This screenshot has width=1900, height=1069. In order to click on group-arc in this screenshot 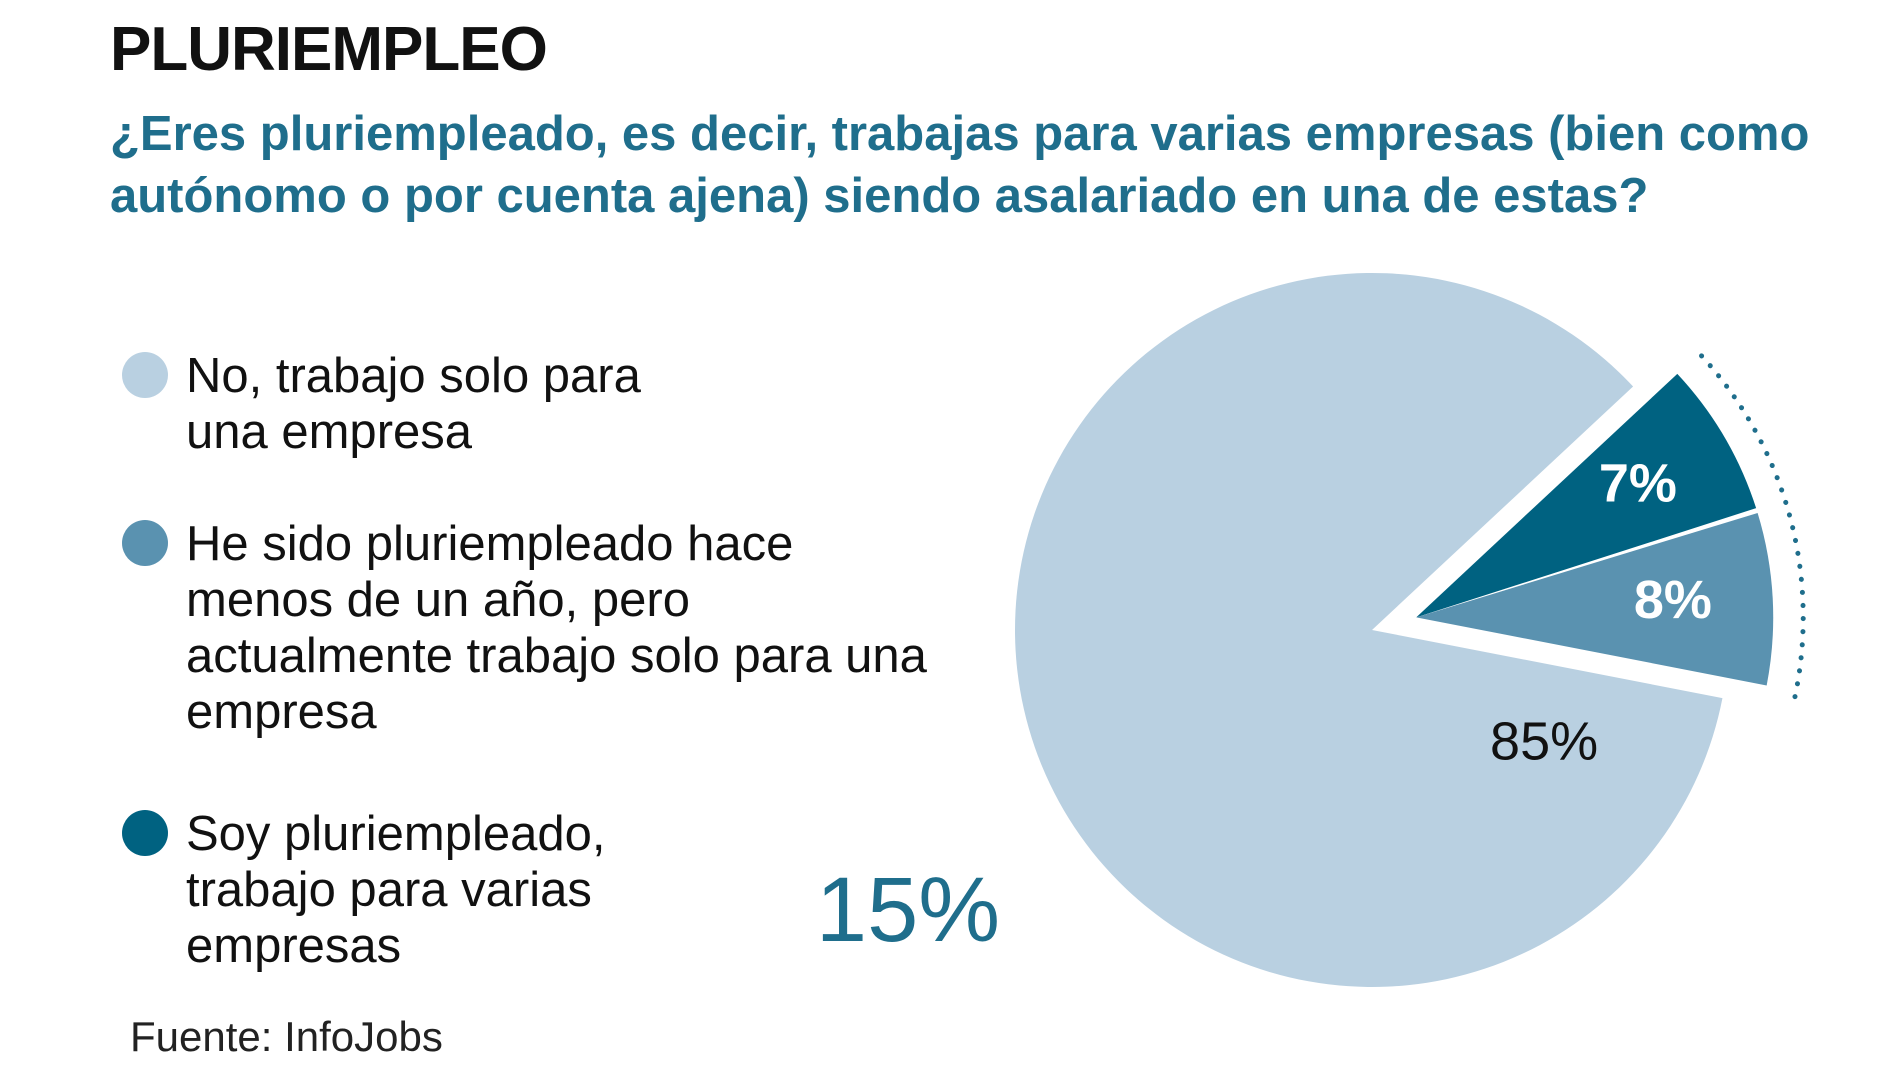, I will do `click(1752, 528)`.